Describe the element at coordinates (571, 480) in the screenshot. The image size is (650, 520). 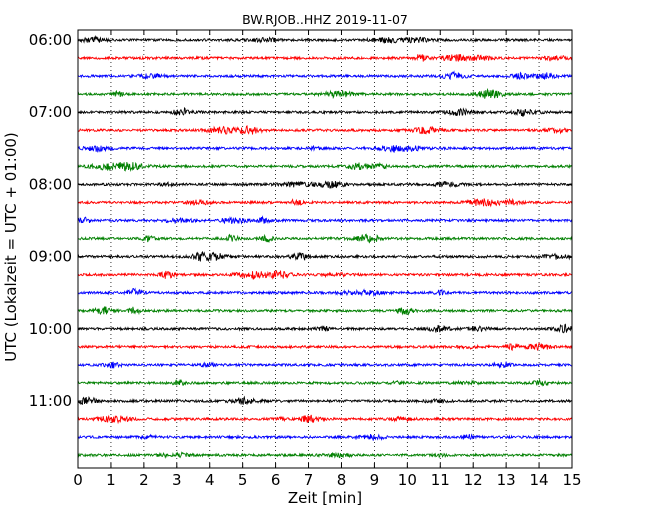
I see `x-tick-label: 15` at that location.